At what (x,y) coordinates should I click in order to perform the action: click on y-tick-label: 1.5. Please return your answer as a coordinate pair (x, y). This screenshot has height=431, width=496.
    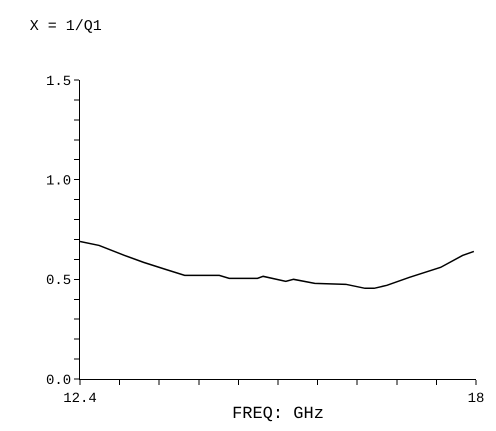
    Looking at the image, I should click on (59, 82).